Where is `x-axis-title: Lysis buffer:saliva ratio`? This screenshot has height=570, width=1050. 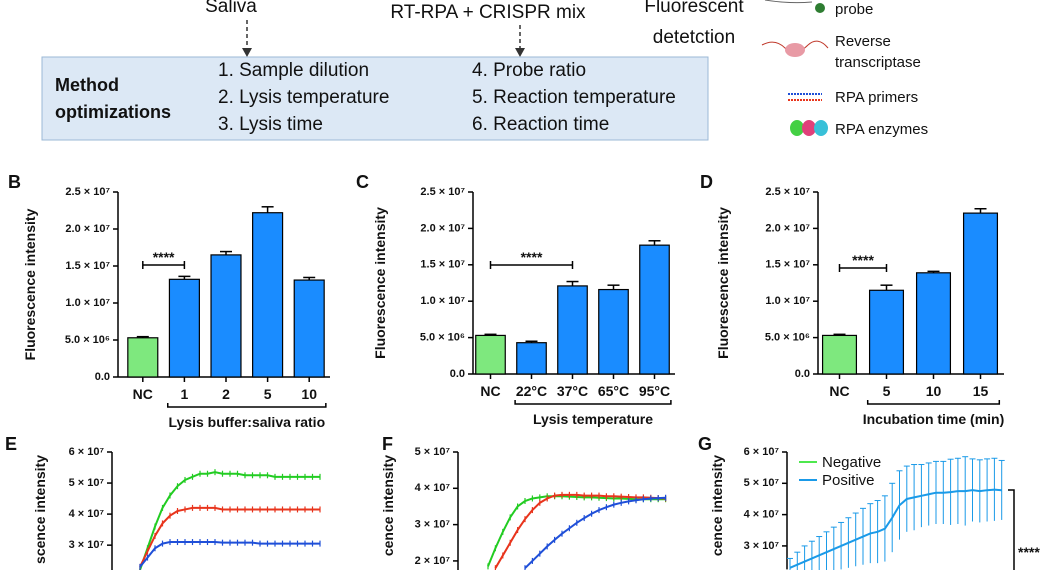 x-axis-title: Lysis buffer:saliva ratio is located at coordinates (246, 422).